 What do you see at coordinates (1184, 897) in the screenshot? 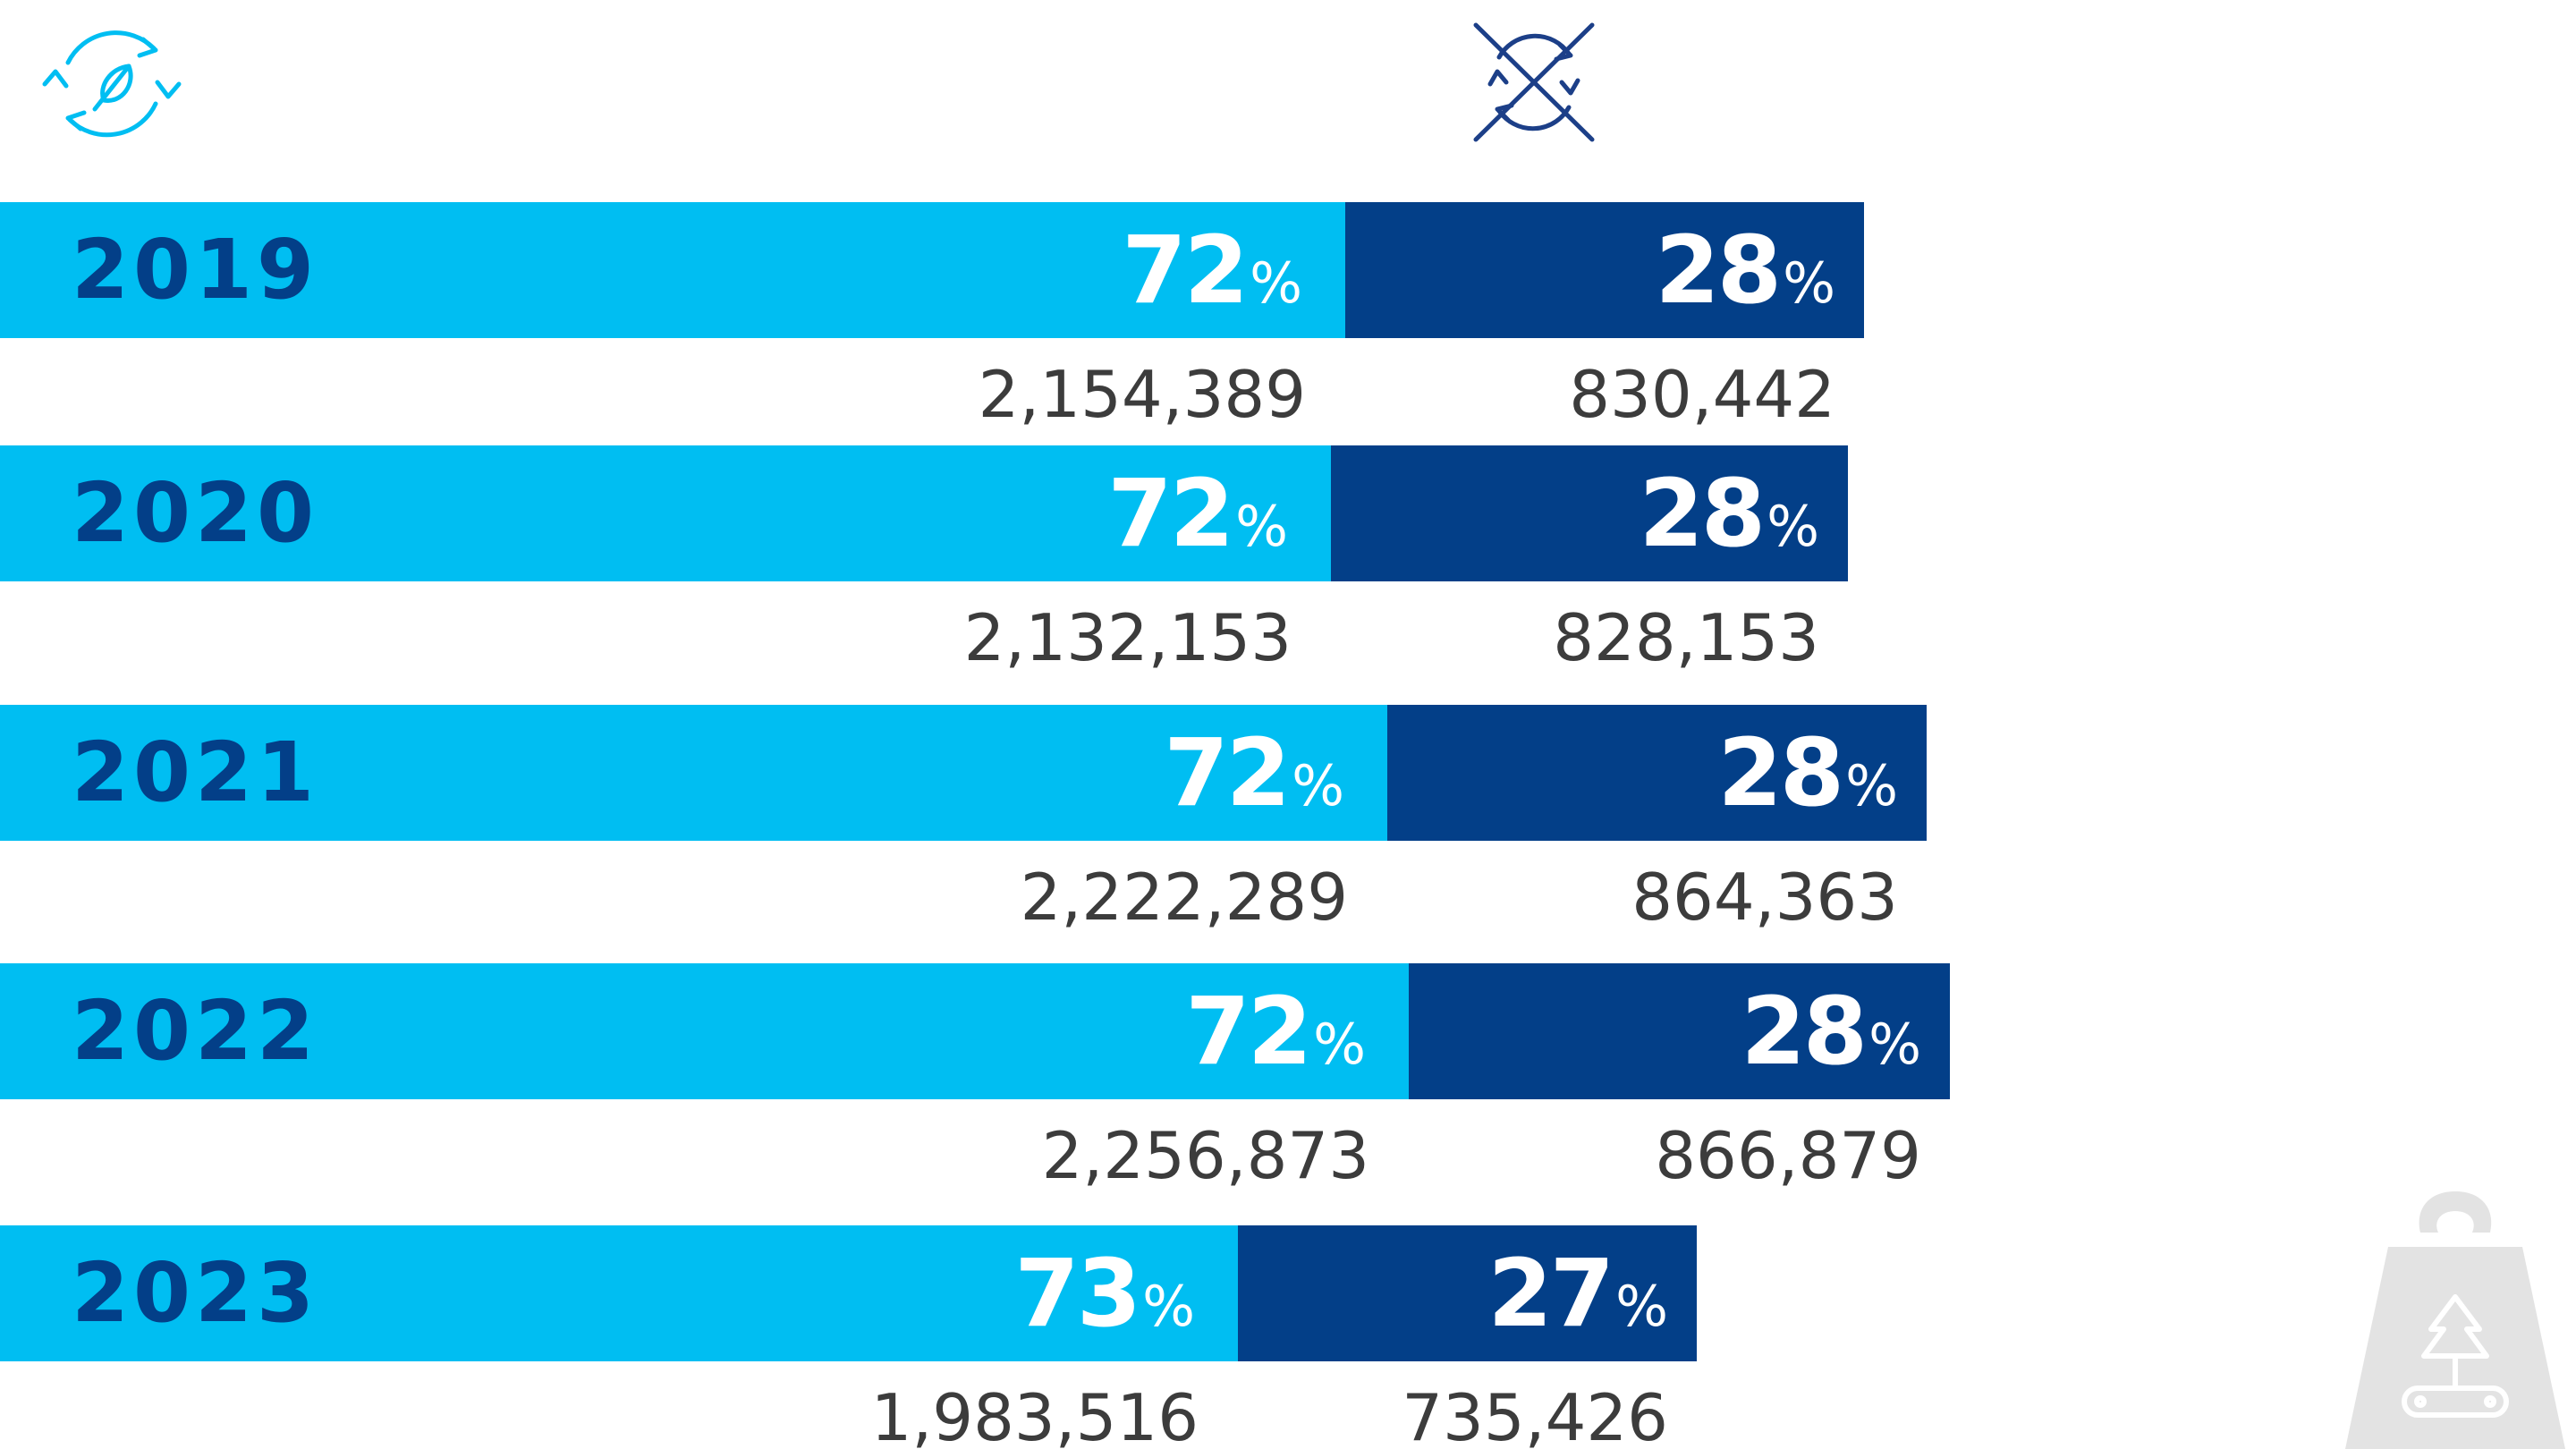
I see `value-label-recycled-2021: 2,222,289` at bounding box center [1184, 897].